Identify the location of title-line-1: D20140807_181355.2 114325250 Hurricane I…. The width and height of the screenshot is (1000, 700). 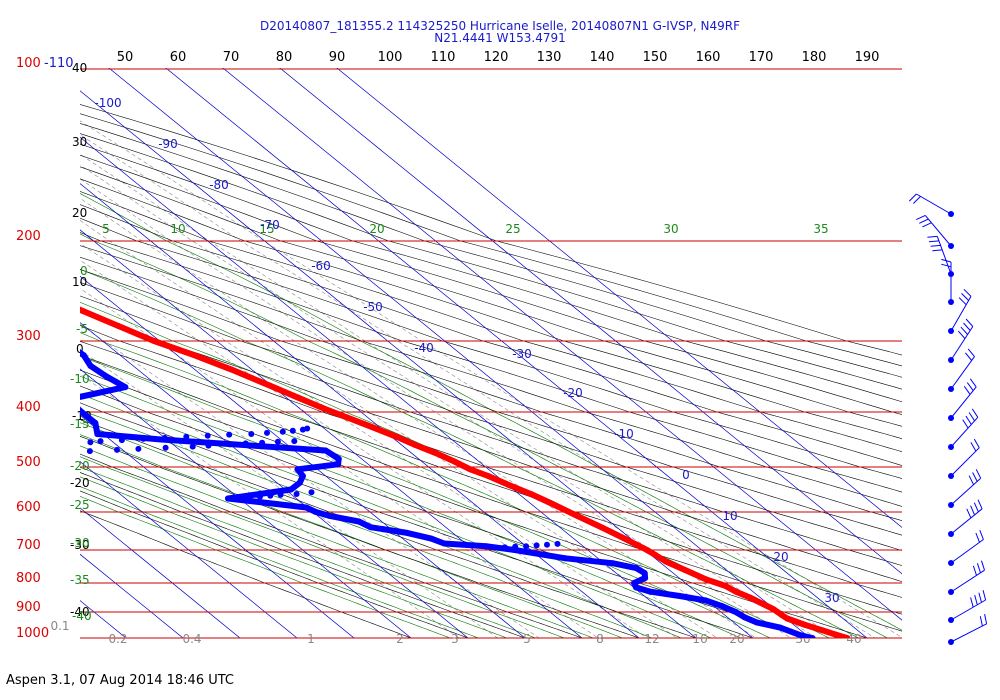
(500, 26).